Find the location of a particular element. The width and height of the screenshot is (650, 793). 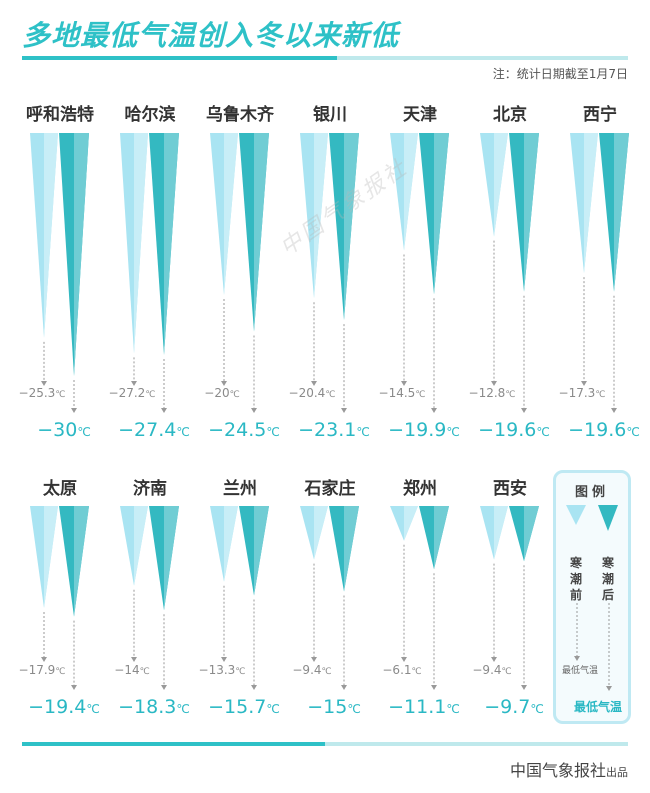

legend-after-label: 寒潮后 is located at coordinates (607, 579).